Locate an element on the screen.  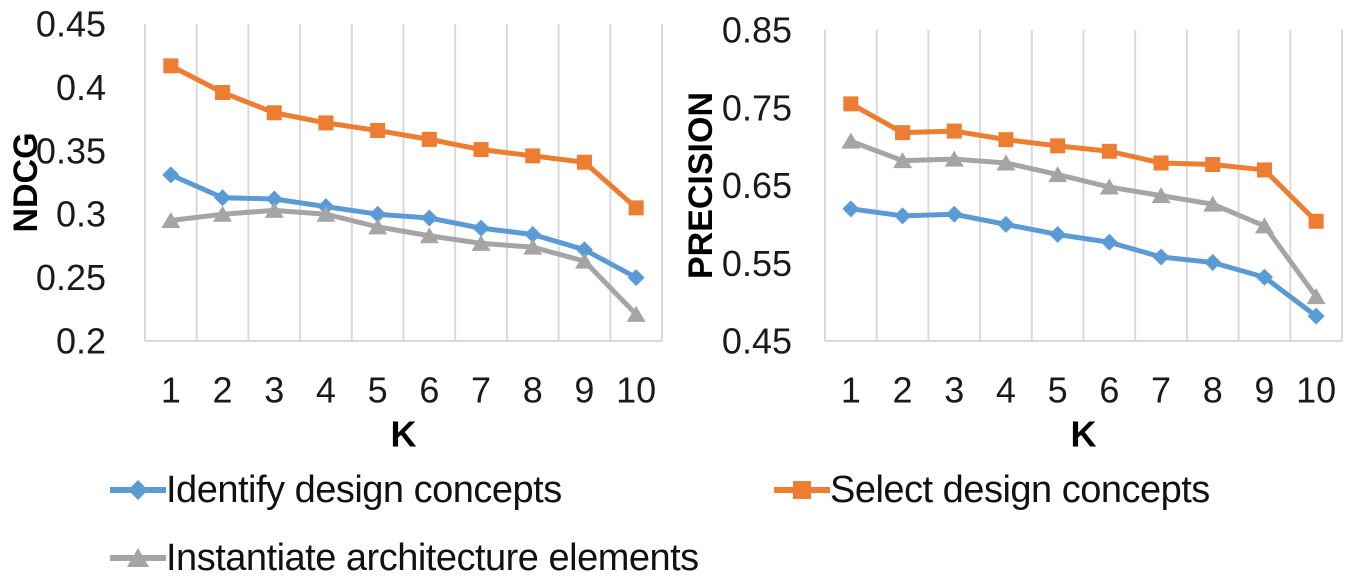
y-axis-tick-label: 0.35 is located at coordinates (71, 150).